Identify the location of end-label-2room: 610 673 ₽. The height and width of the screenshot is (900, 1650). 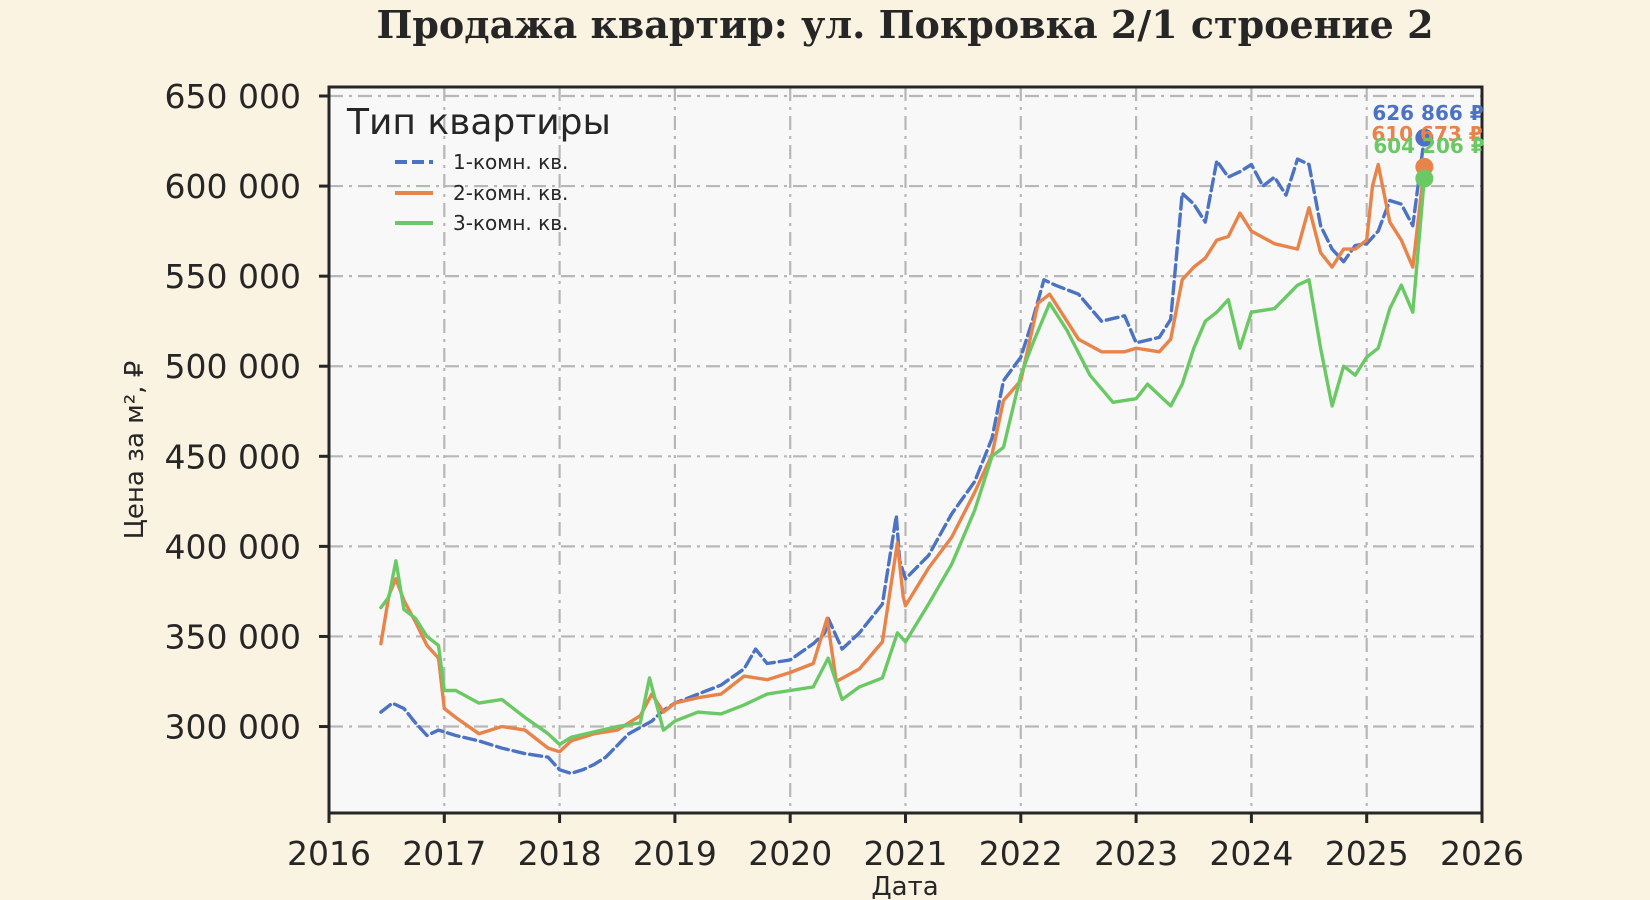
(1426, 134).